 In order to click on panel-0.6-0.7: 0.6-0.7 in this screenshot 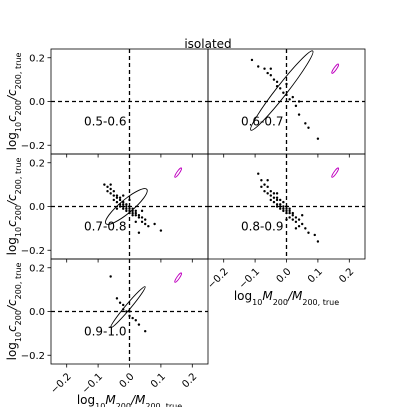, I will do `click(286, 103)`.